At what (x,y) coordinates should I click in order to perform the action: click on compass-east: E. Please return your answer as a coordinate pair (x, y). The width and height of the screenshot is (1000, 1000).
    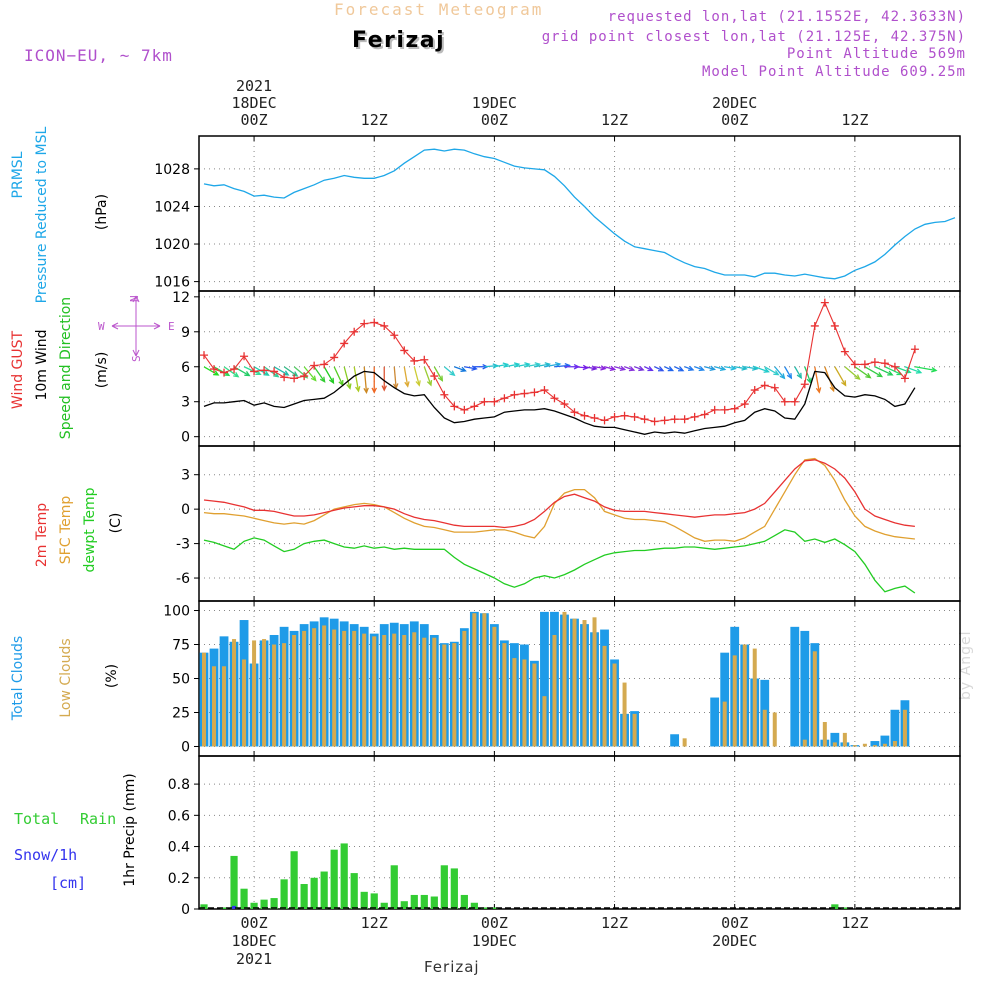
    Looking at the image, I should click on (171, 326).